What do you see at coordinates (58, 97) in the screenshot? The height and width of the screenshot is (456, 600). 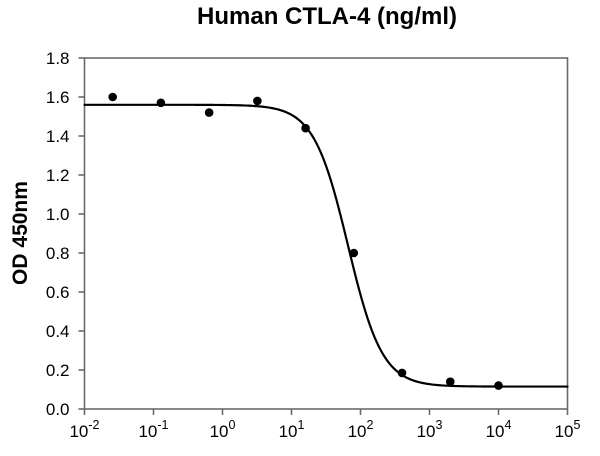 I see `y-tick-label: 1.6` at bounding box center [58, 97].